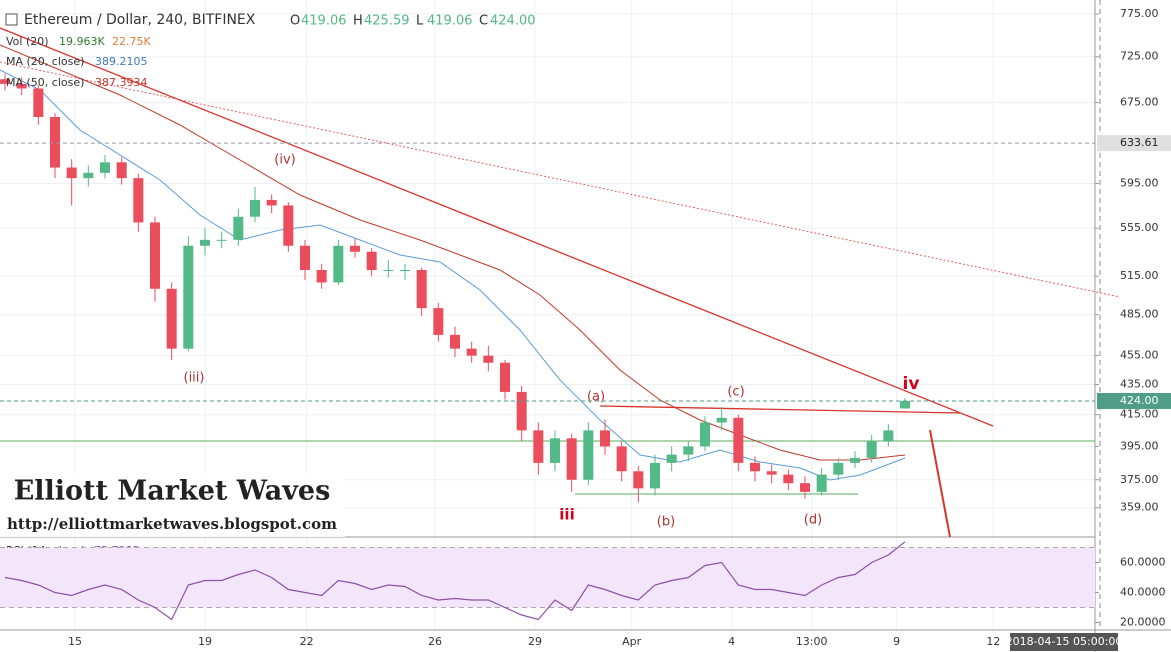  I want to click on legend-label: MA (50, close), so click(45, 82).